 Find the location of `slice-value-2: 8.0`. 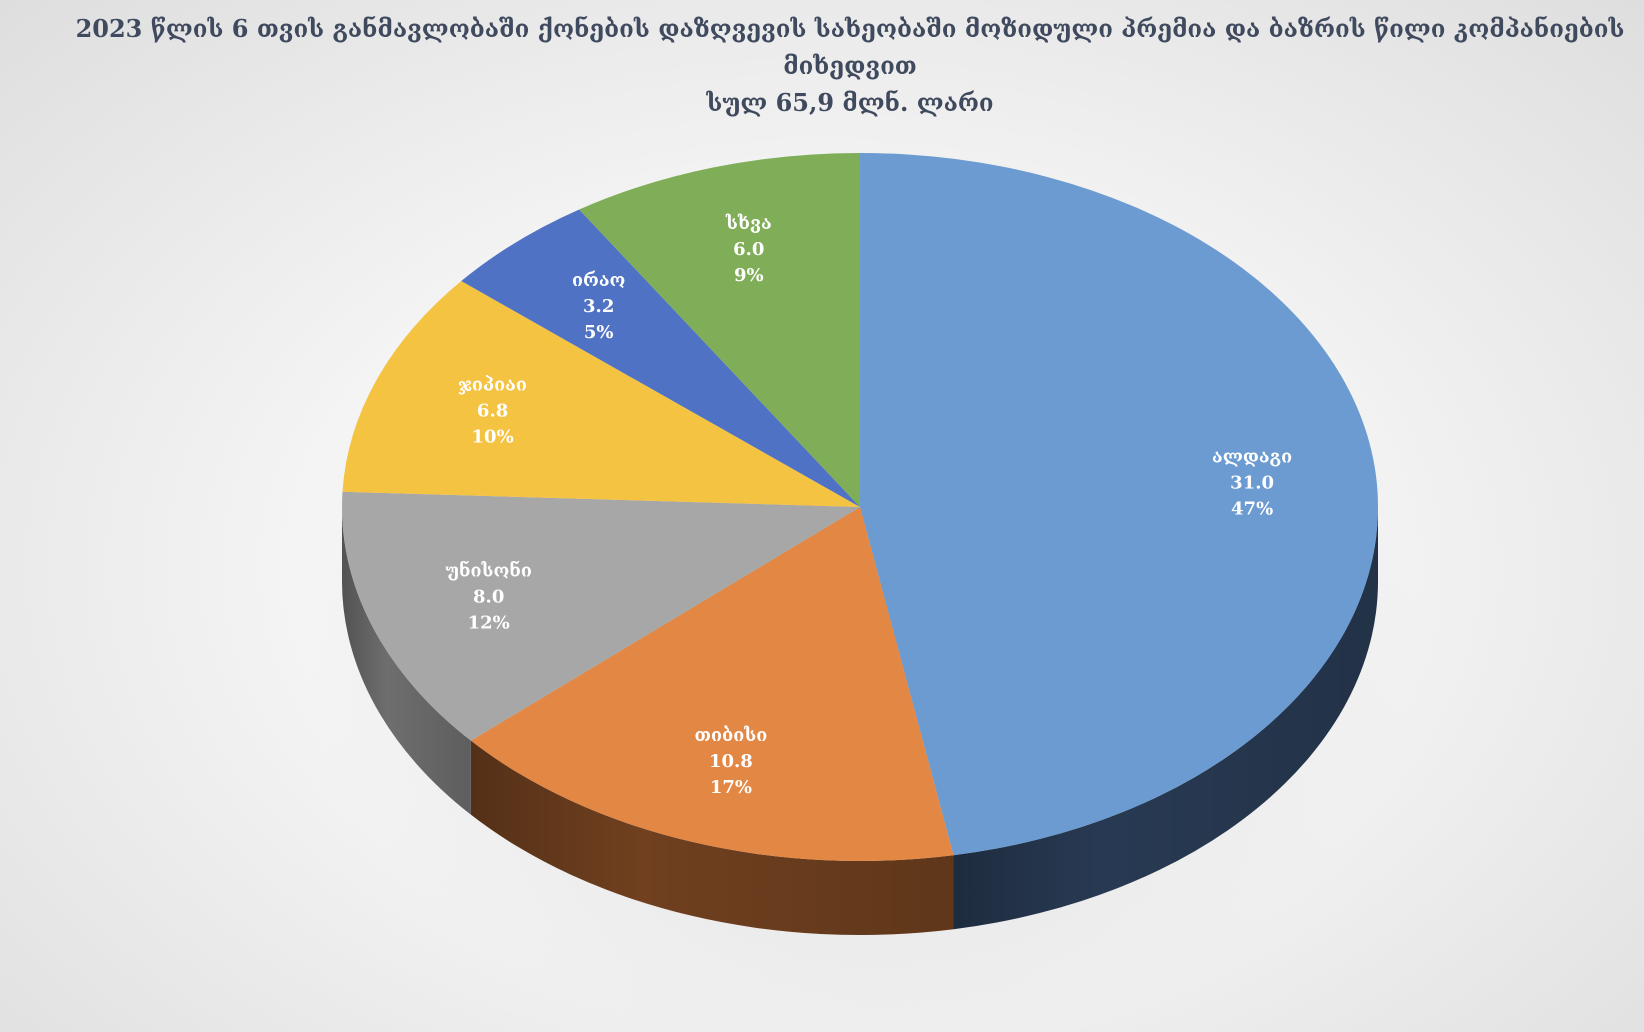

slice-value-2: 8.0 is located at coordinates (488, 597).